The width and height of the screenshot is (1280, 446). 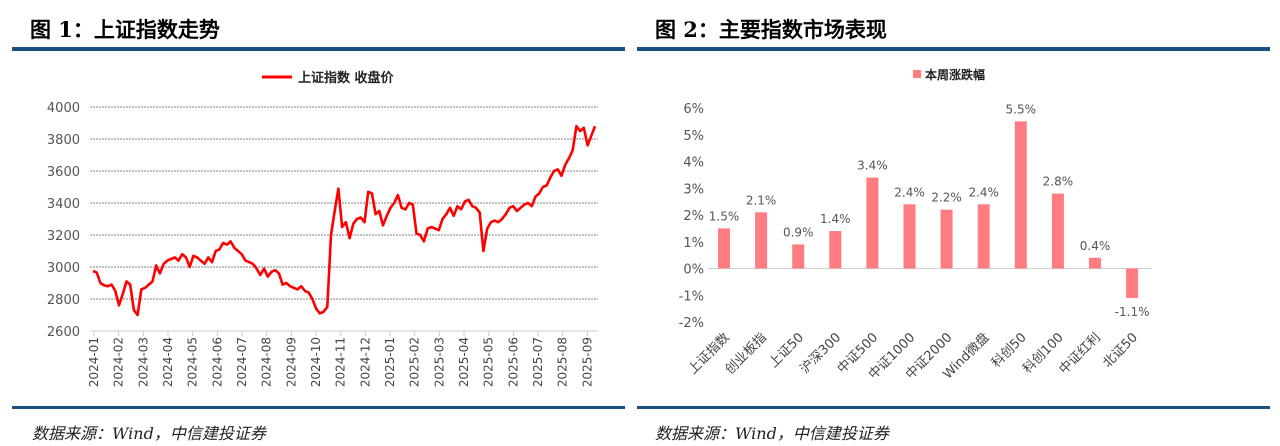 I want to click on x-tick-label: 2024-08, so click(x=267, y=362).